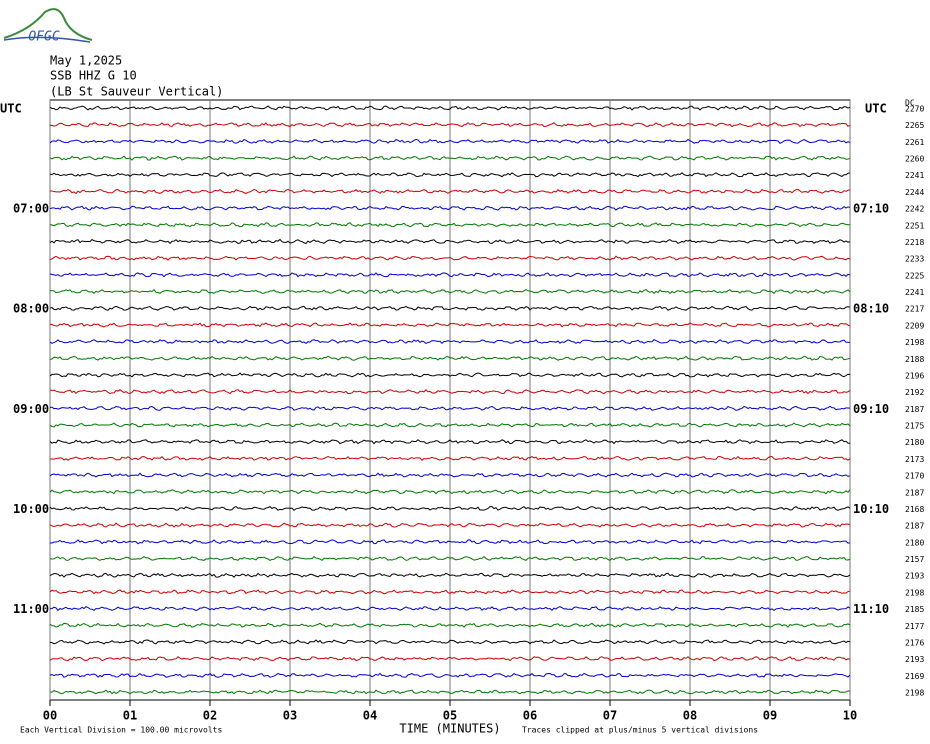 This screenshot has height=744, width=930. Describe the element at coordinates (31, 209) in the screenshot. I see `row-label: 07:00` at that location.